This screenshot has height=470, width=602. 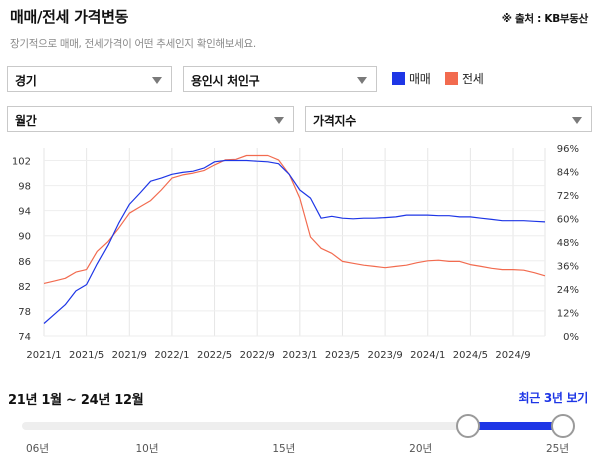 I want to click on region-select: 경기, so click(x=89, y=79).